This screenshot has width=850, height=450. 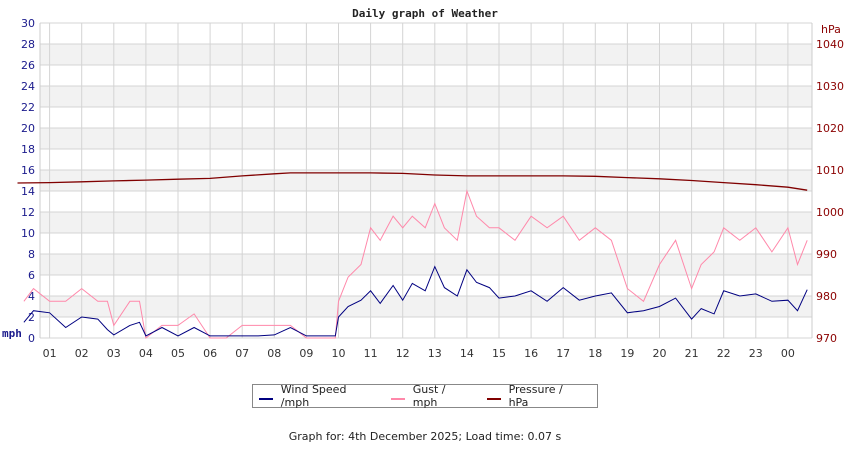 I want to click on x-tick: 23, so click(x=756, y=353).